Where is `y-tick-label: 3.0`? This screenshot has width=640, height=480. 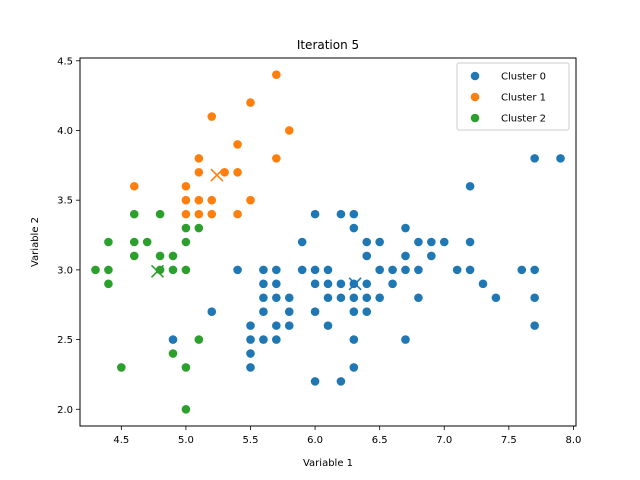
y-tick-label: 3.0 is located at coordinates (65, 270).